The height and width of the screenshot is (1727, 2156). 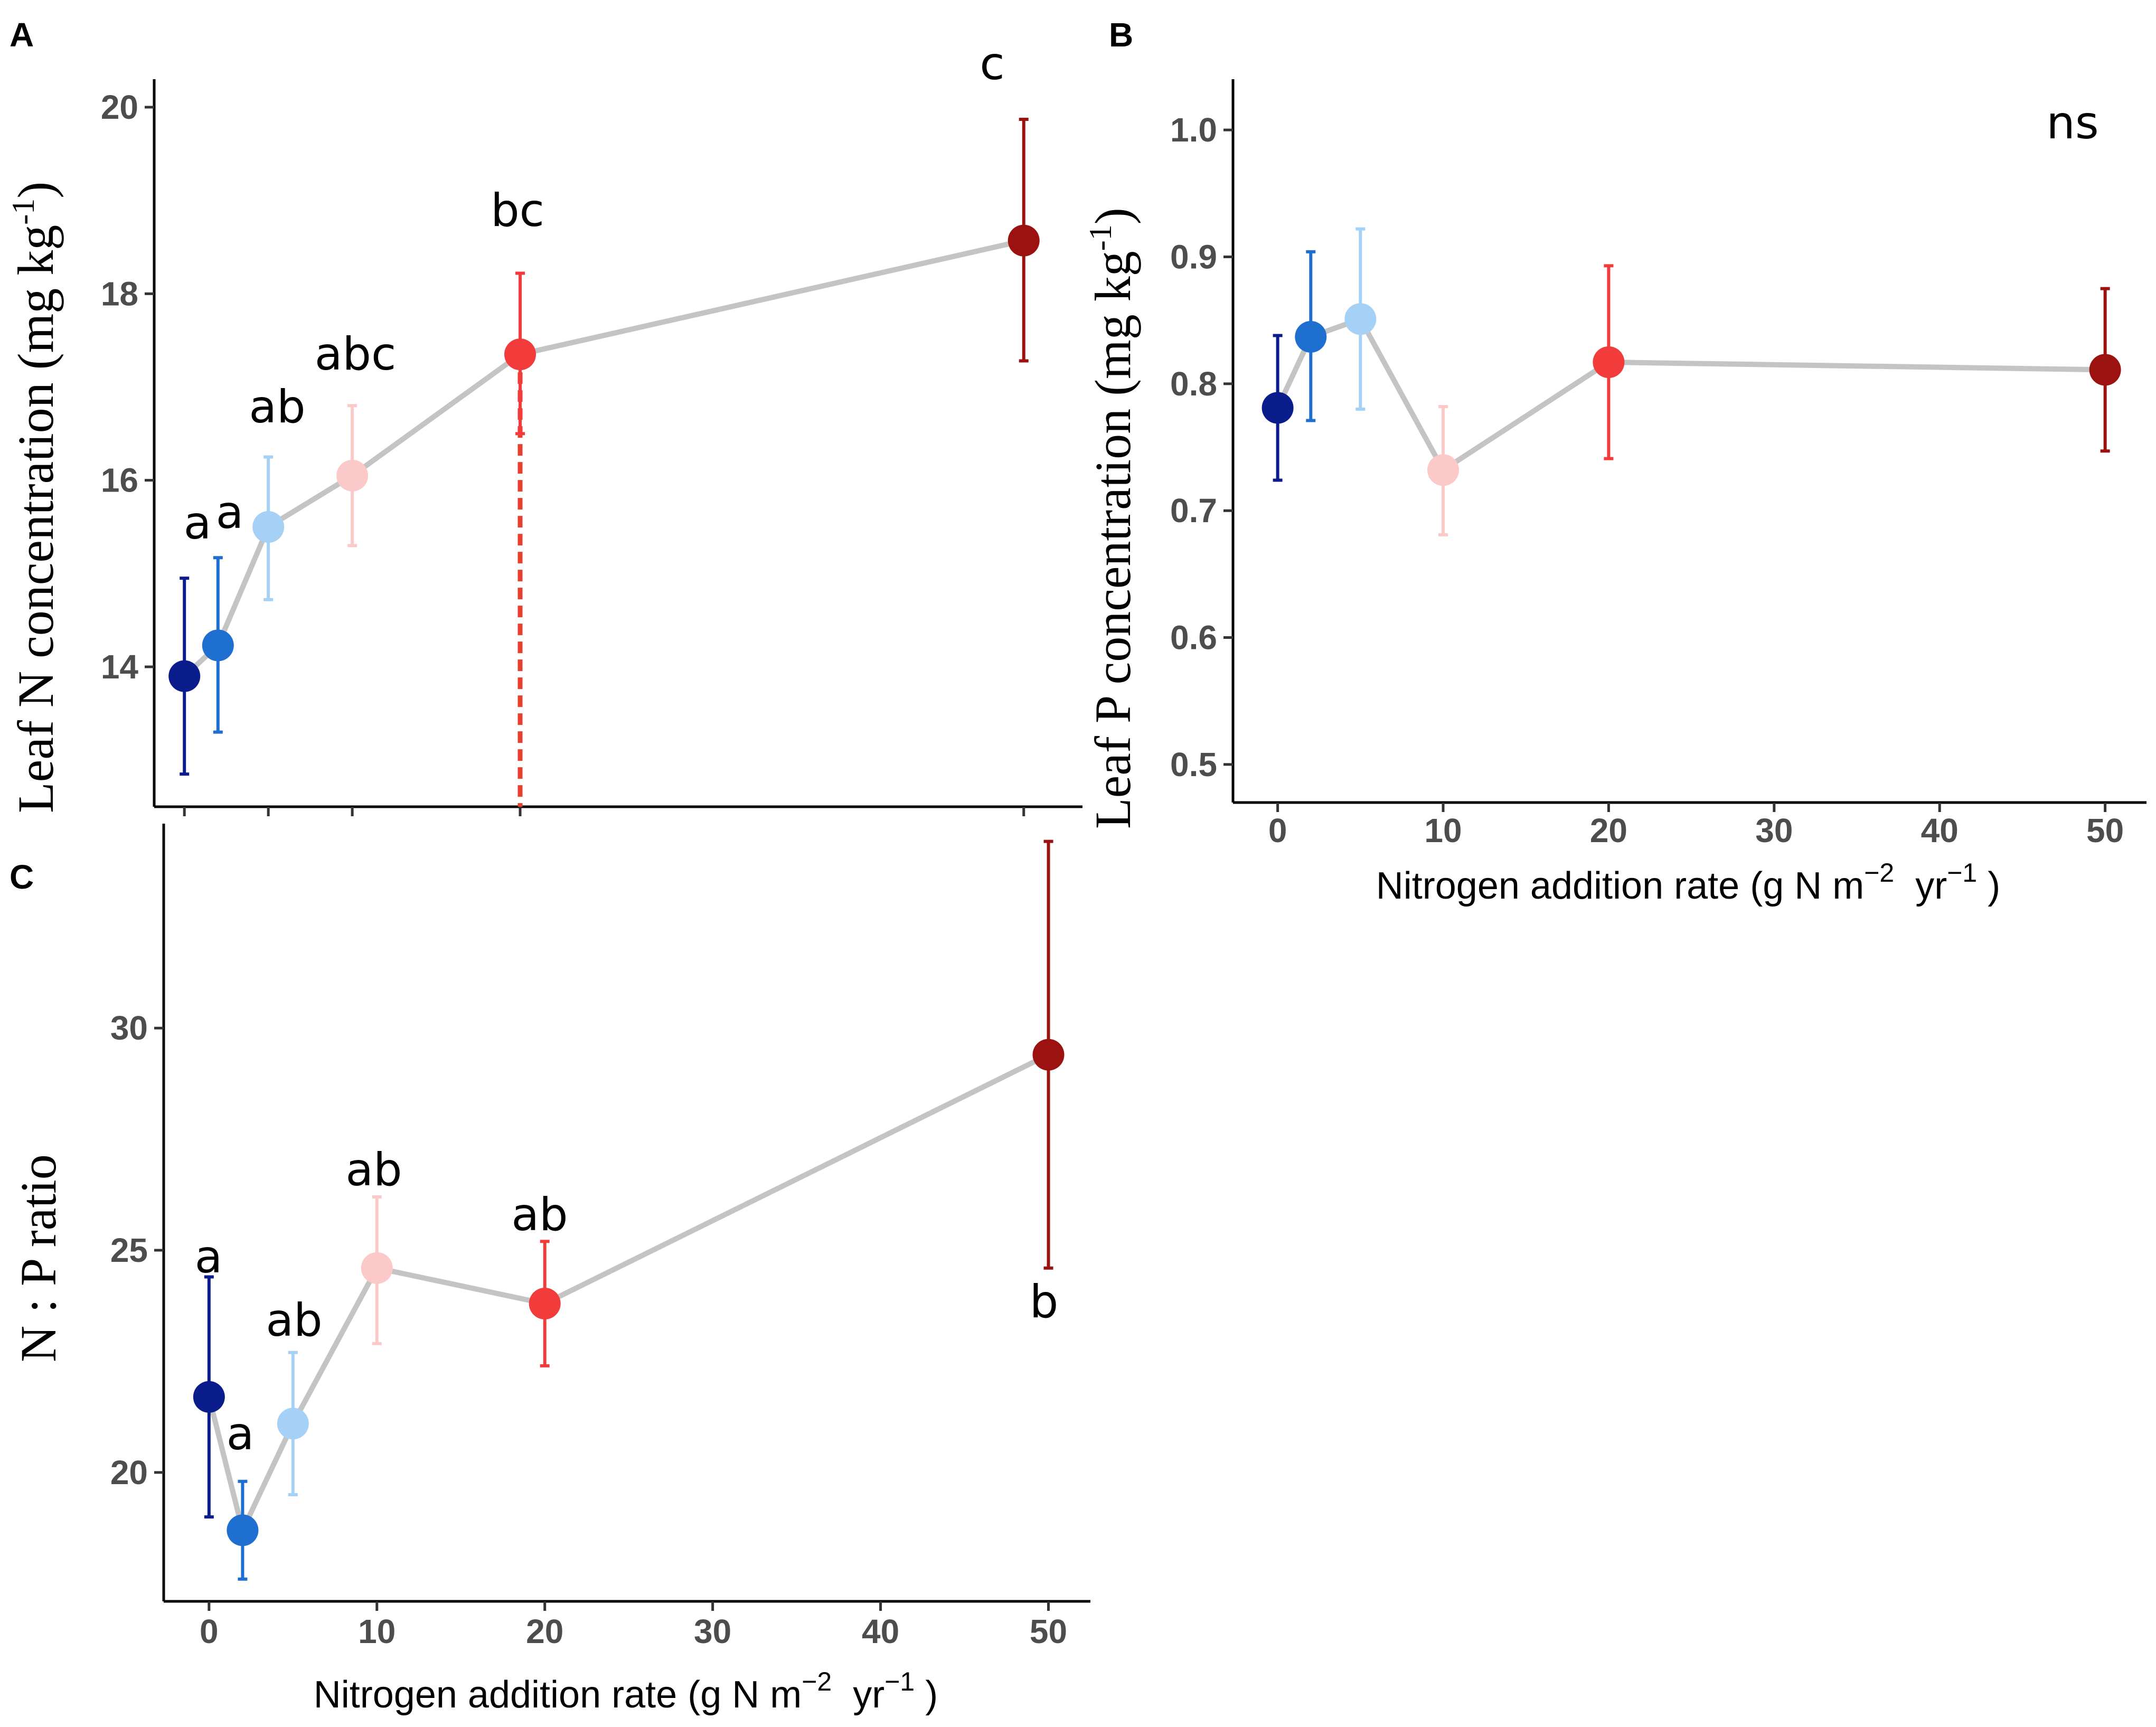 I want to click on panel-c-connector-line, so click(x=628, y=1292).